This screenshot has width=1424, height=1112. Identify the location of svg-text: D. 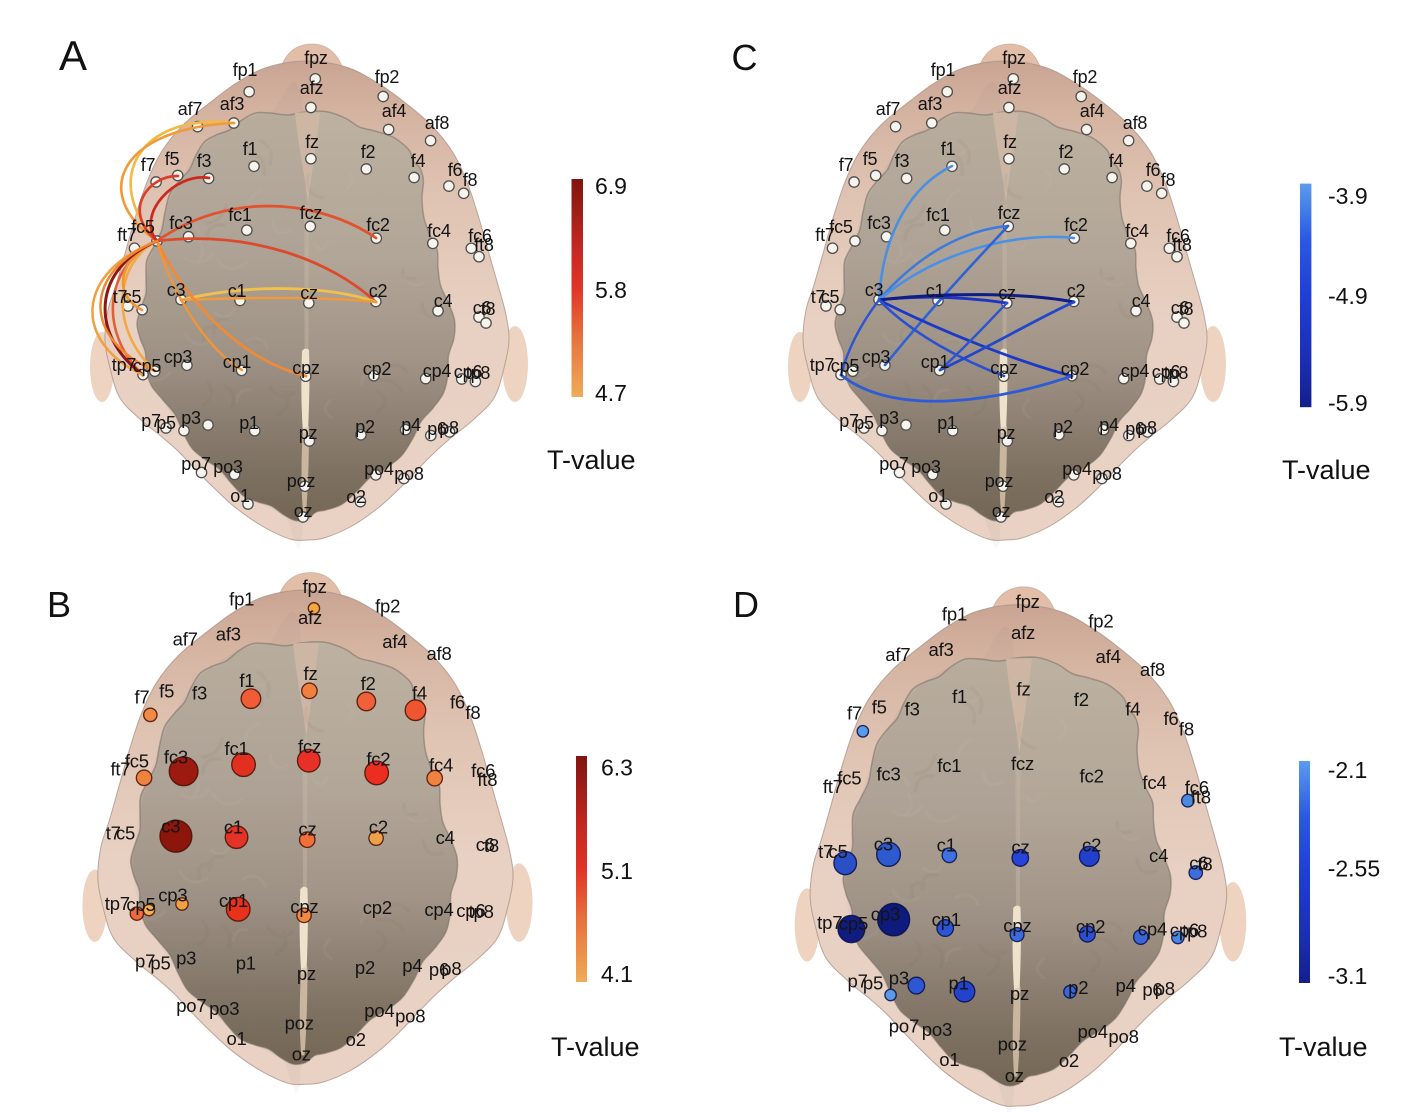
(746, 604).